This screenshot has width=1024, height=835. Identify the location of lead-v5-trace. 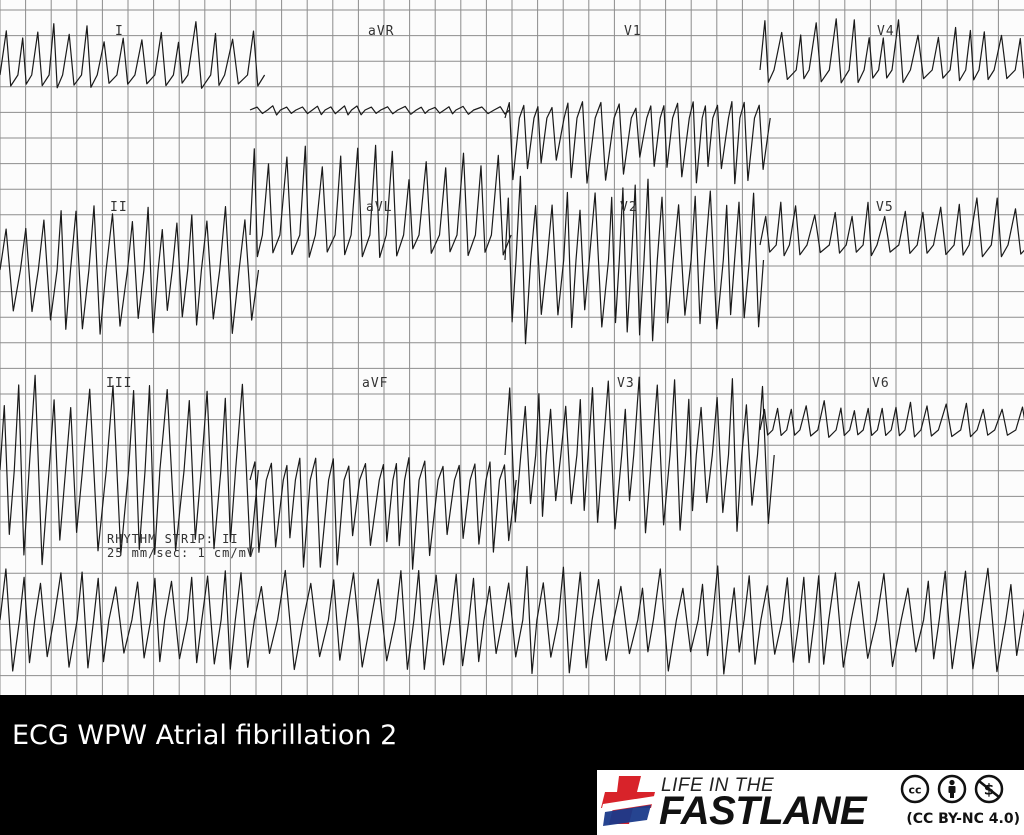
(891, 227).